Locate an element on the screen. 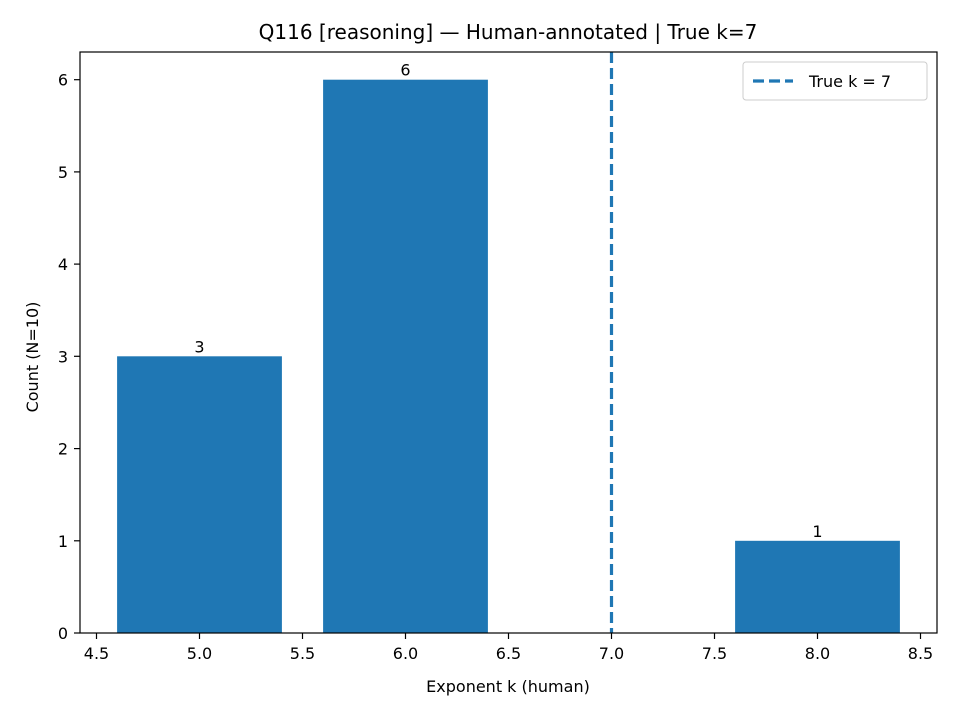 The width and height of the screenshot is (960, 720). data-label-8: 1 is located at coordinates (817, 531).